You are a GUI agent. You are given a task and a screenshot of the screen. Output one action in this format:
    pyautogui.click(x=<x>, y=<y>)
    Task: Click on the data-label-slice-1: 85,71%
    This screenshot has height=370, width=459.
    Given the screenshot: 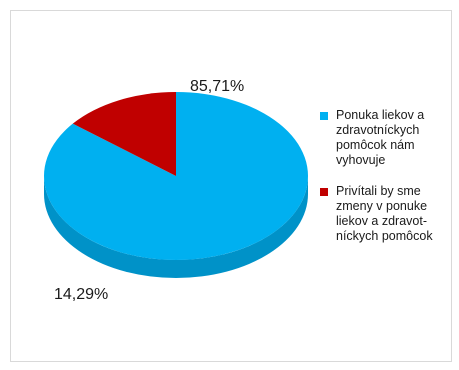 What is the action you would take?
    pyautogui.click(x=217, y=86)
    